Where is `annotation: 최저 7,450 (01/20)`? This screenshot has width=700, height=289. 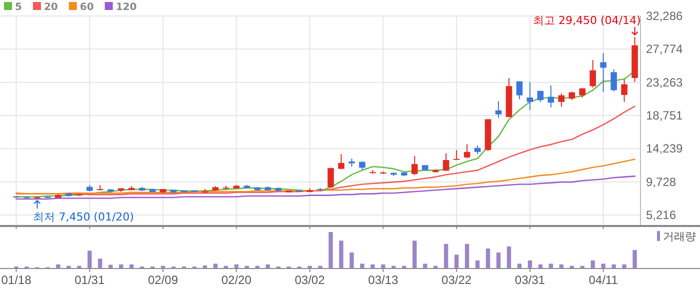
annotation: 최저 7,450 (01/20) is located at coordinates (83, 217).